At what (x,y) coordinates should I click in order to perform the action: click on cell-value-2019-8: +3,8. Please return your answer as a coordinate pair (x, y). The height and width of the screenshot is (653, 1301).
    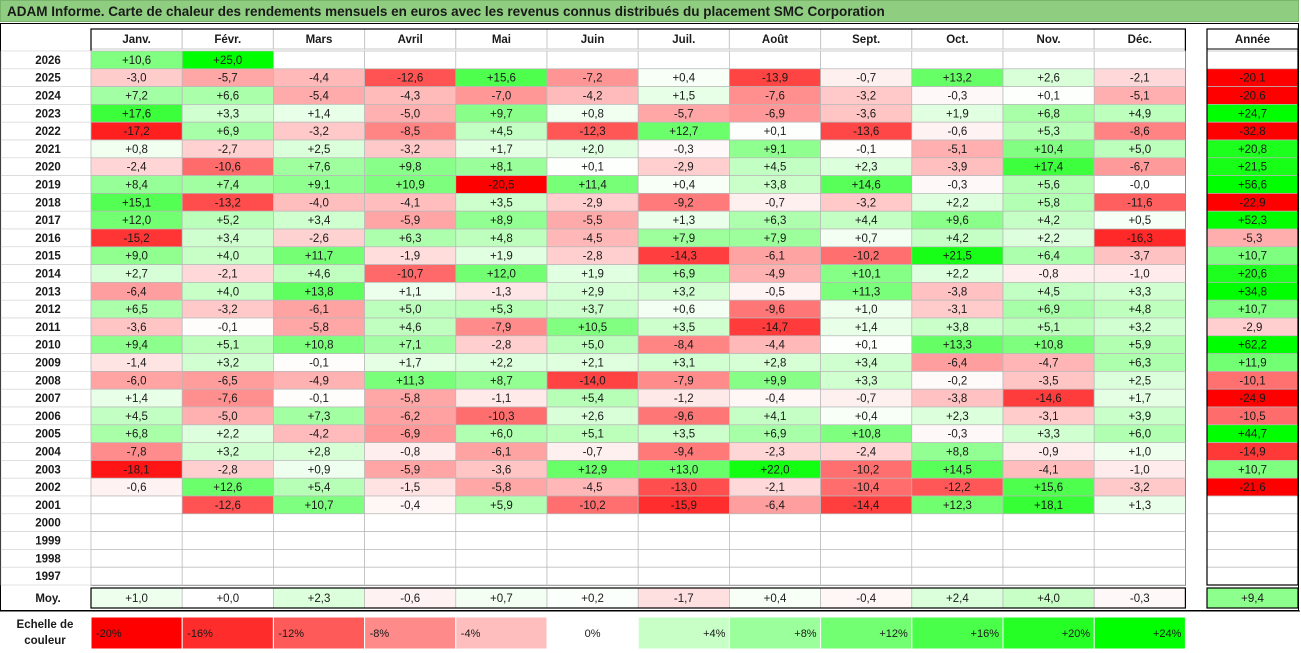
    Looking at the image, I should click on (775, 186).